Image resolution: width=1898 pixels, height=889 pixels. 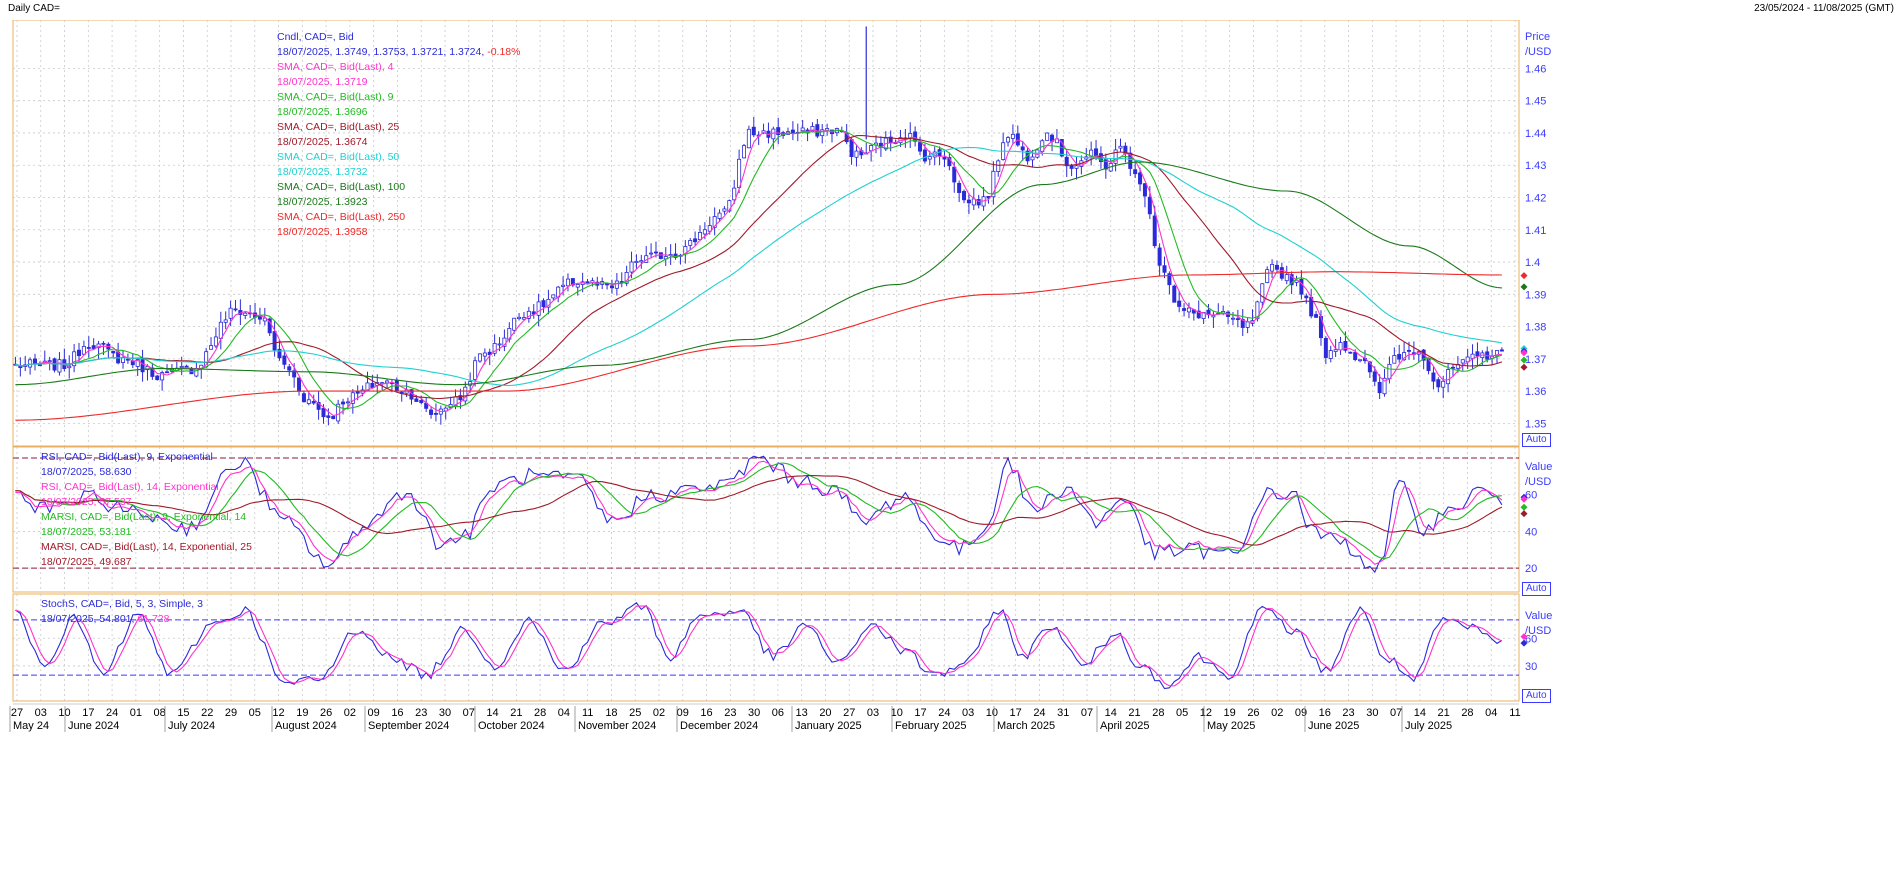 I want to click on stoch-auto-button: Auto, so click(x=1536, y=696).